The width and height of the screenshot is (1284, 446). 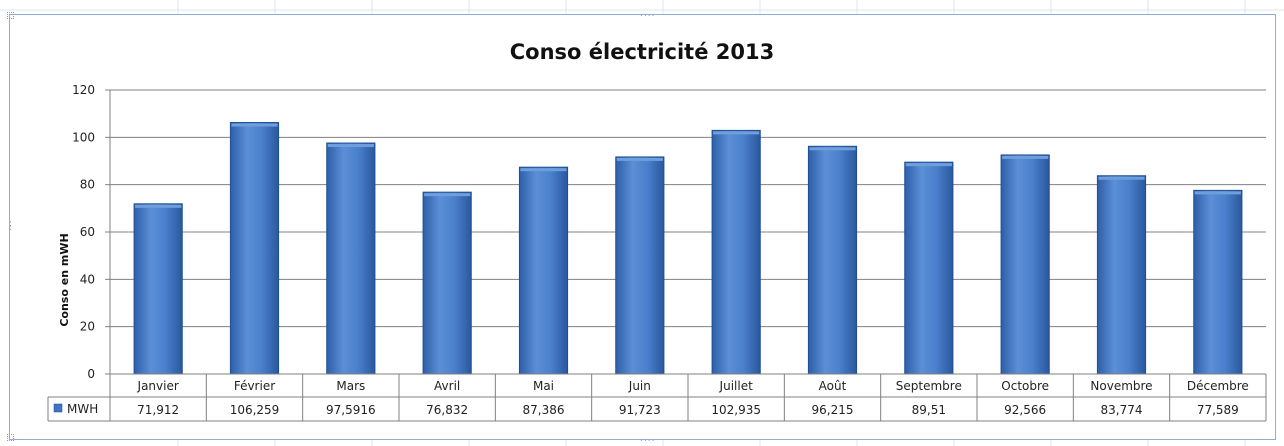 What do you see at coordinates (1218, 410) in the screenshot?
I see `data-table-value: 77,589` at bounding box center [1218, 410].